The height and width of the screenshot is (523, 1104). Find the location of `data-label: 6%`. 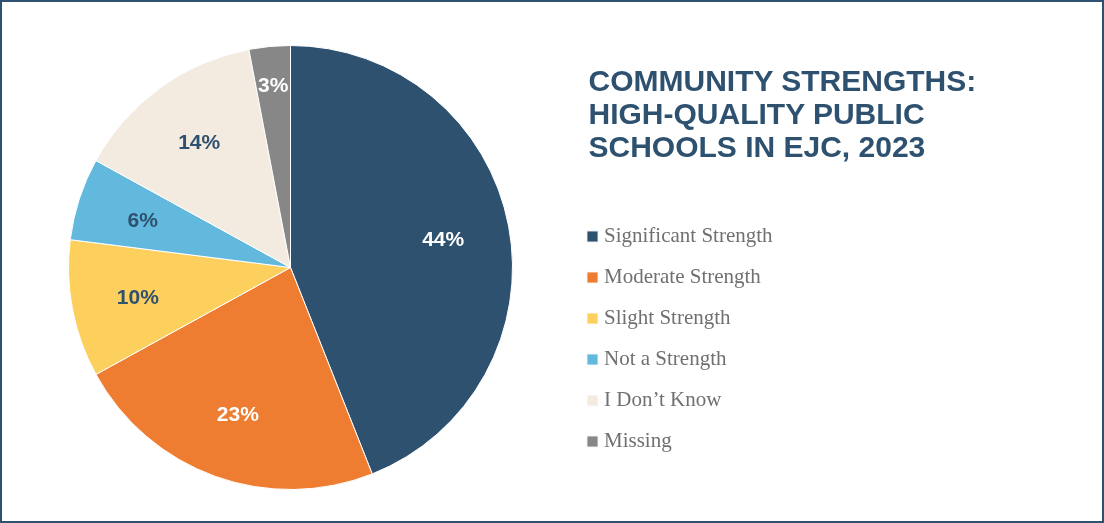

data-label: 6% is located at coordinates (143, 219).